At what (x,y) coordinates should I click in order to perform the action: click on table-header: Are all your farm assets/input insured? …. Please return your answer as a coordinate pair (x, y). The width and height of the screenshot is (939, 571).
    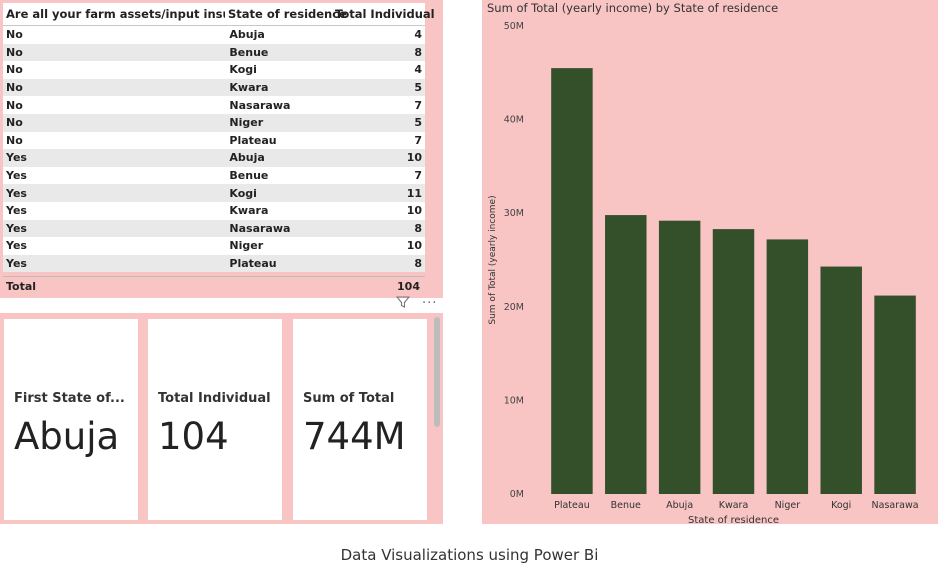
    Looking at the image, I should click on (219, 14).